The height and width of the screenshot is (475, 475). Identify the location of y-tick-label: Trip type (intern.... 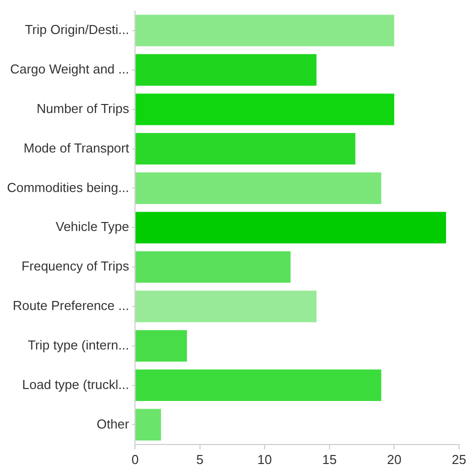
(79, 344).